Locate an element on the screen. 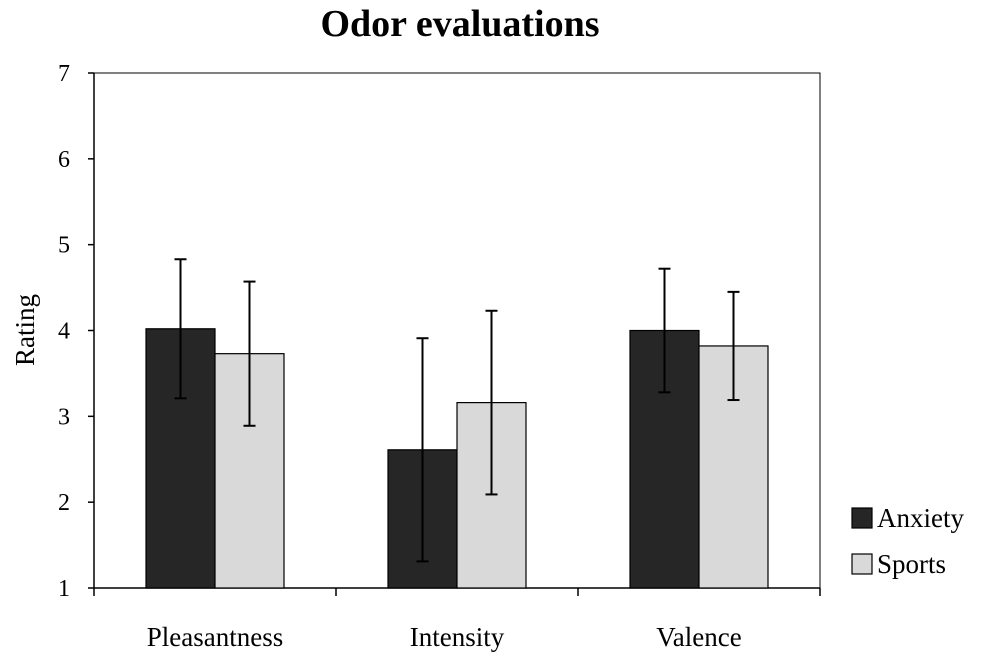  y-tick-label: 6 is located at coordinates (64, 160).